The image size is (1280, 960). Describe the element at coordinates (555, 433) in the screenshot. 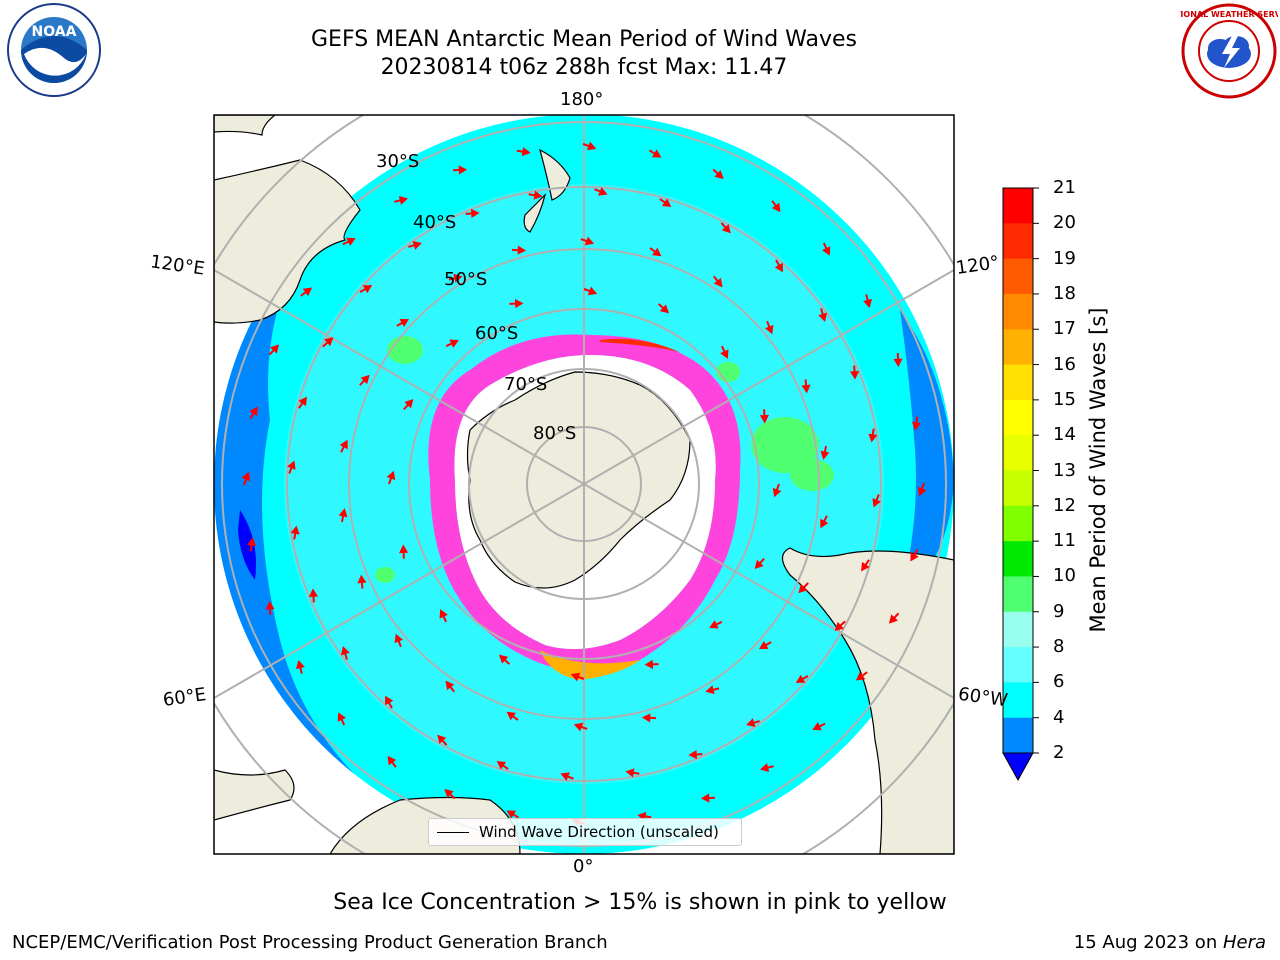

I see `lat-label-80s: 80°S` at that location.